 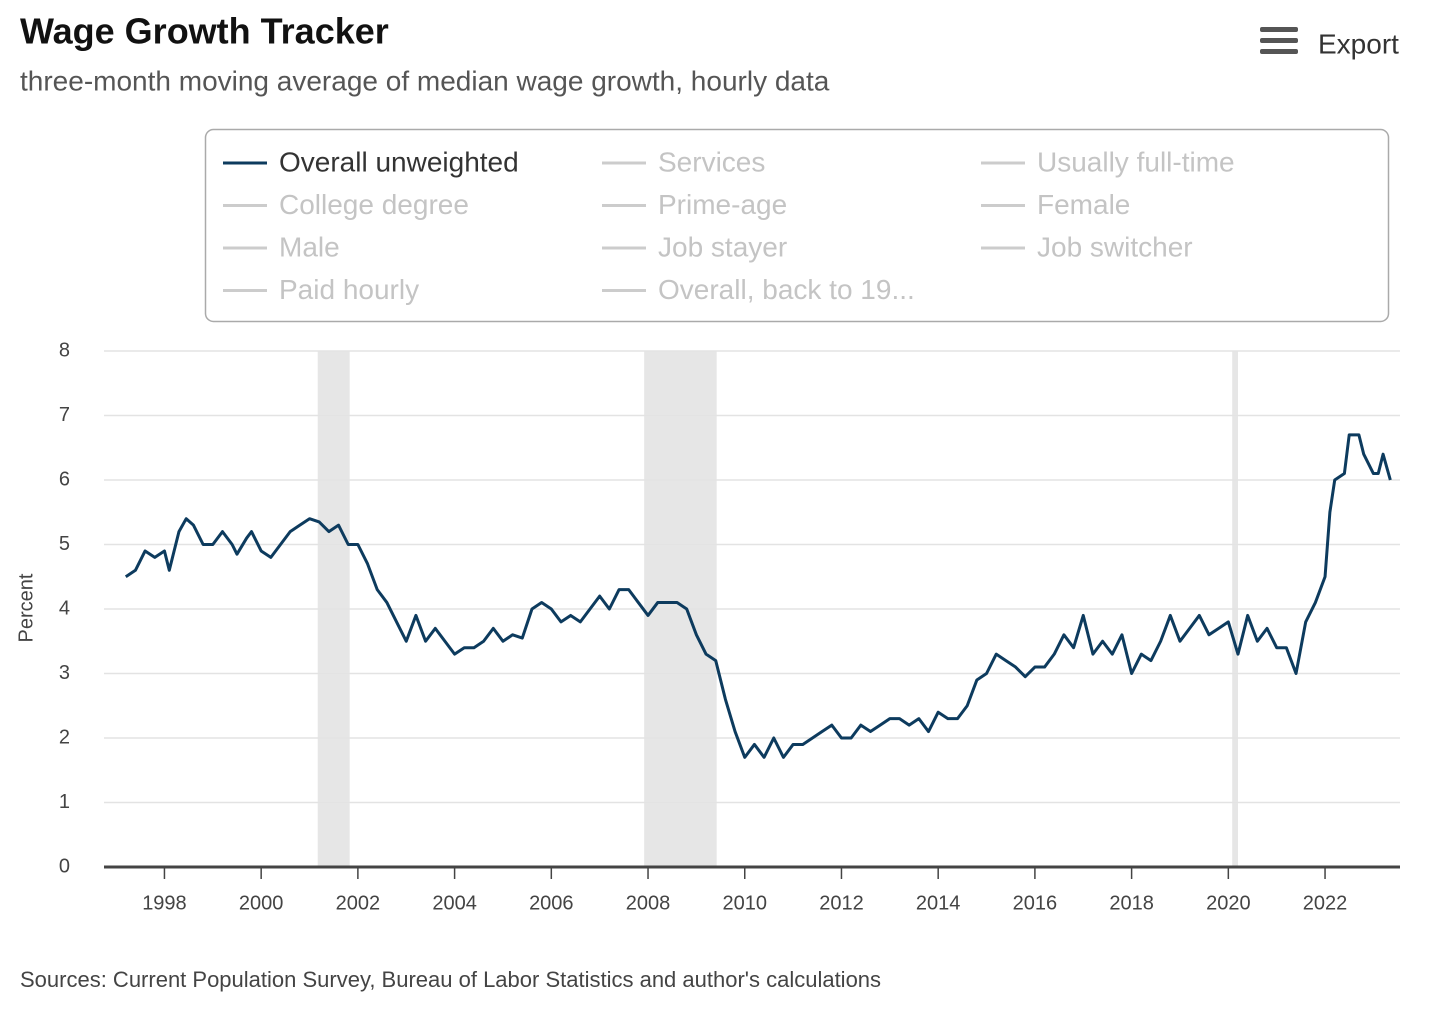 What do you see at coordinates (454, 903) in the screenshot?
I see `x-tick-label: 2004` at bounding box center [454, 903].